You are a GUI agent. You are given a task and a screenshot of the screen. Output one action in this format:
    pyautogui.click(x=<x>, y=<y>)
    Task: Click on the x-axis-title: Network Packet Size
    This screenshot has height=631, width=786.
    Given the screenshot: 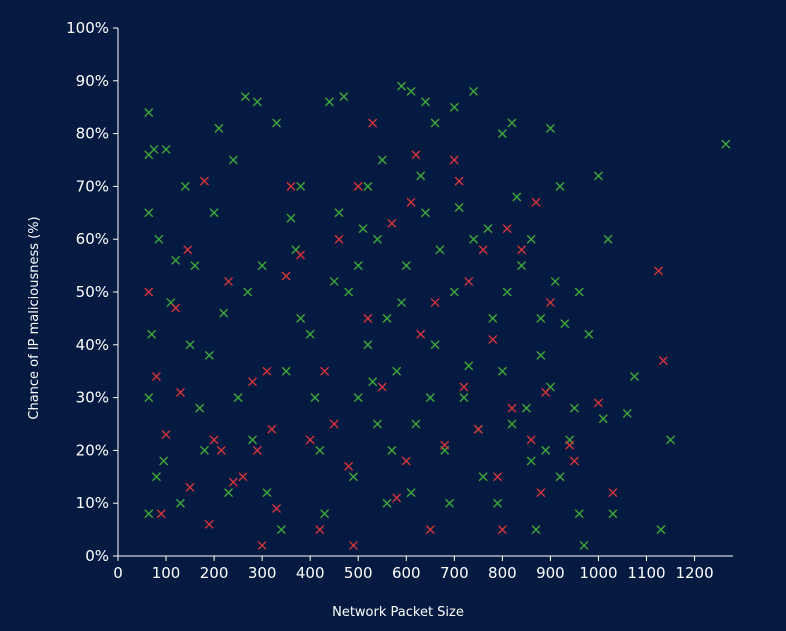 What is the action you would take?
    pyautogui.click(x=398, y=612)
    